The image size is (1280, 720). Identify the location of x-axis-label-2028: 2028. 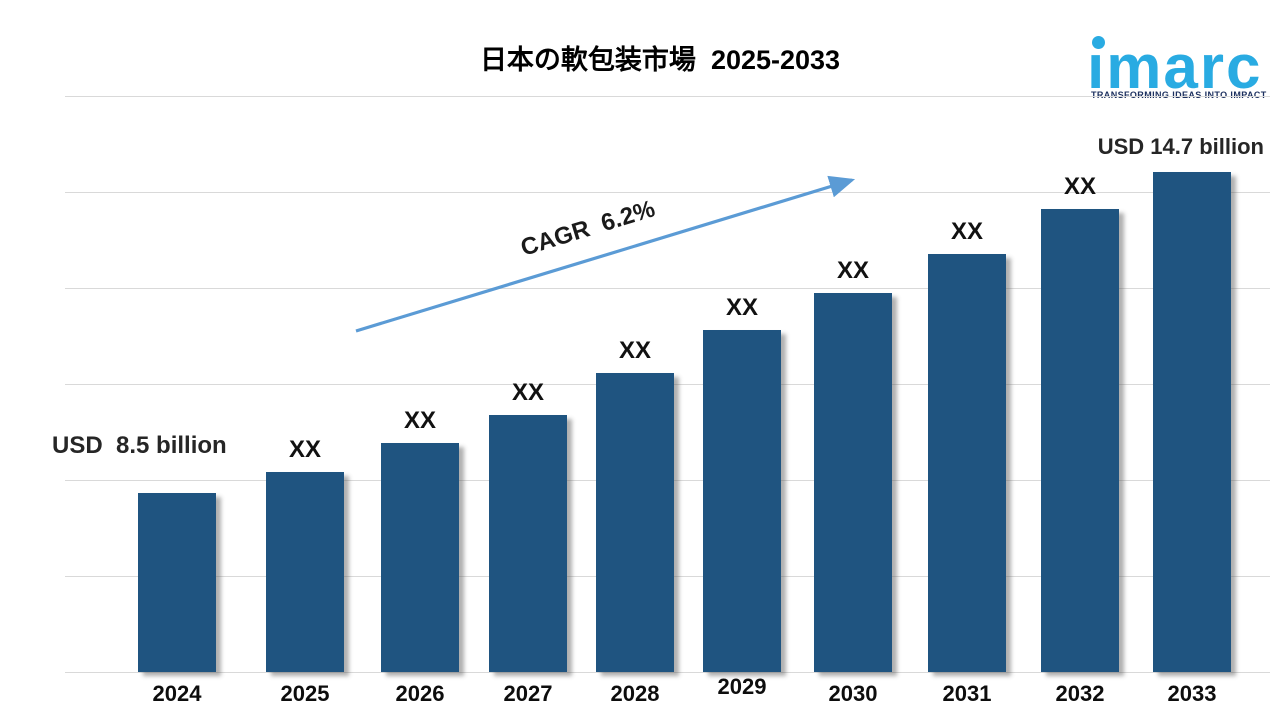
(635, 693).